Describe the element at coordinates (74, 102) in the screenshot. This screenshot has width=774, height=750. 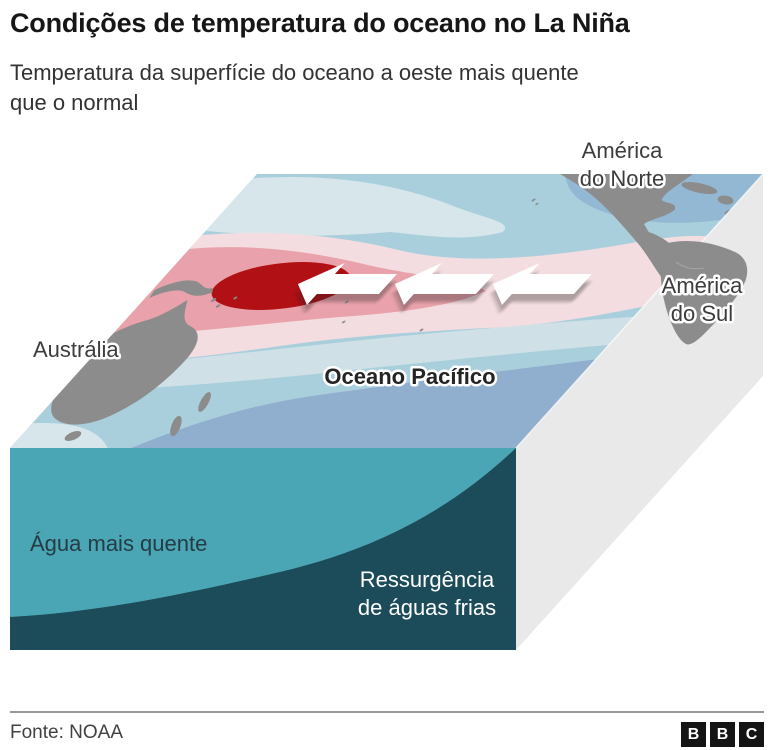
I see `subtitle-line-2: que o normal` at that location.